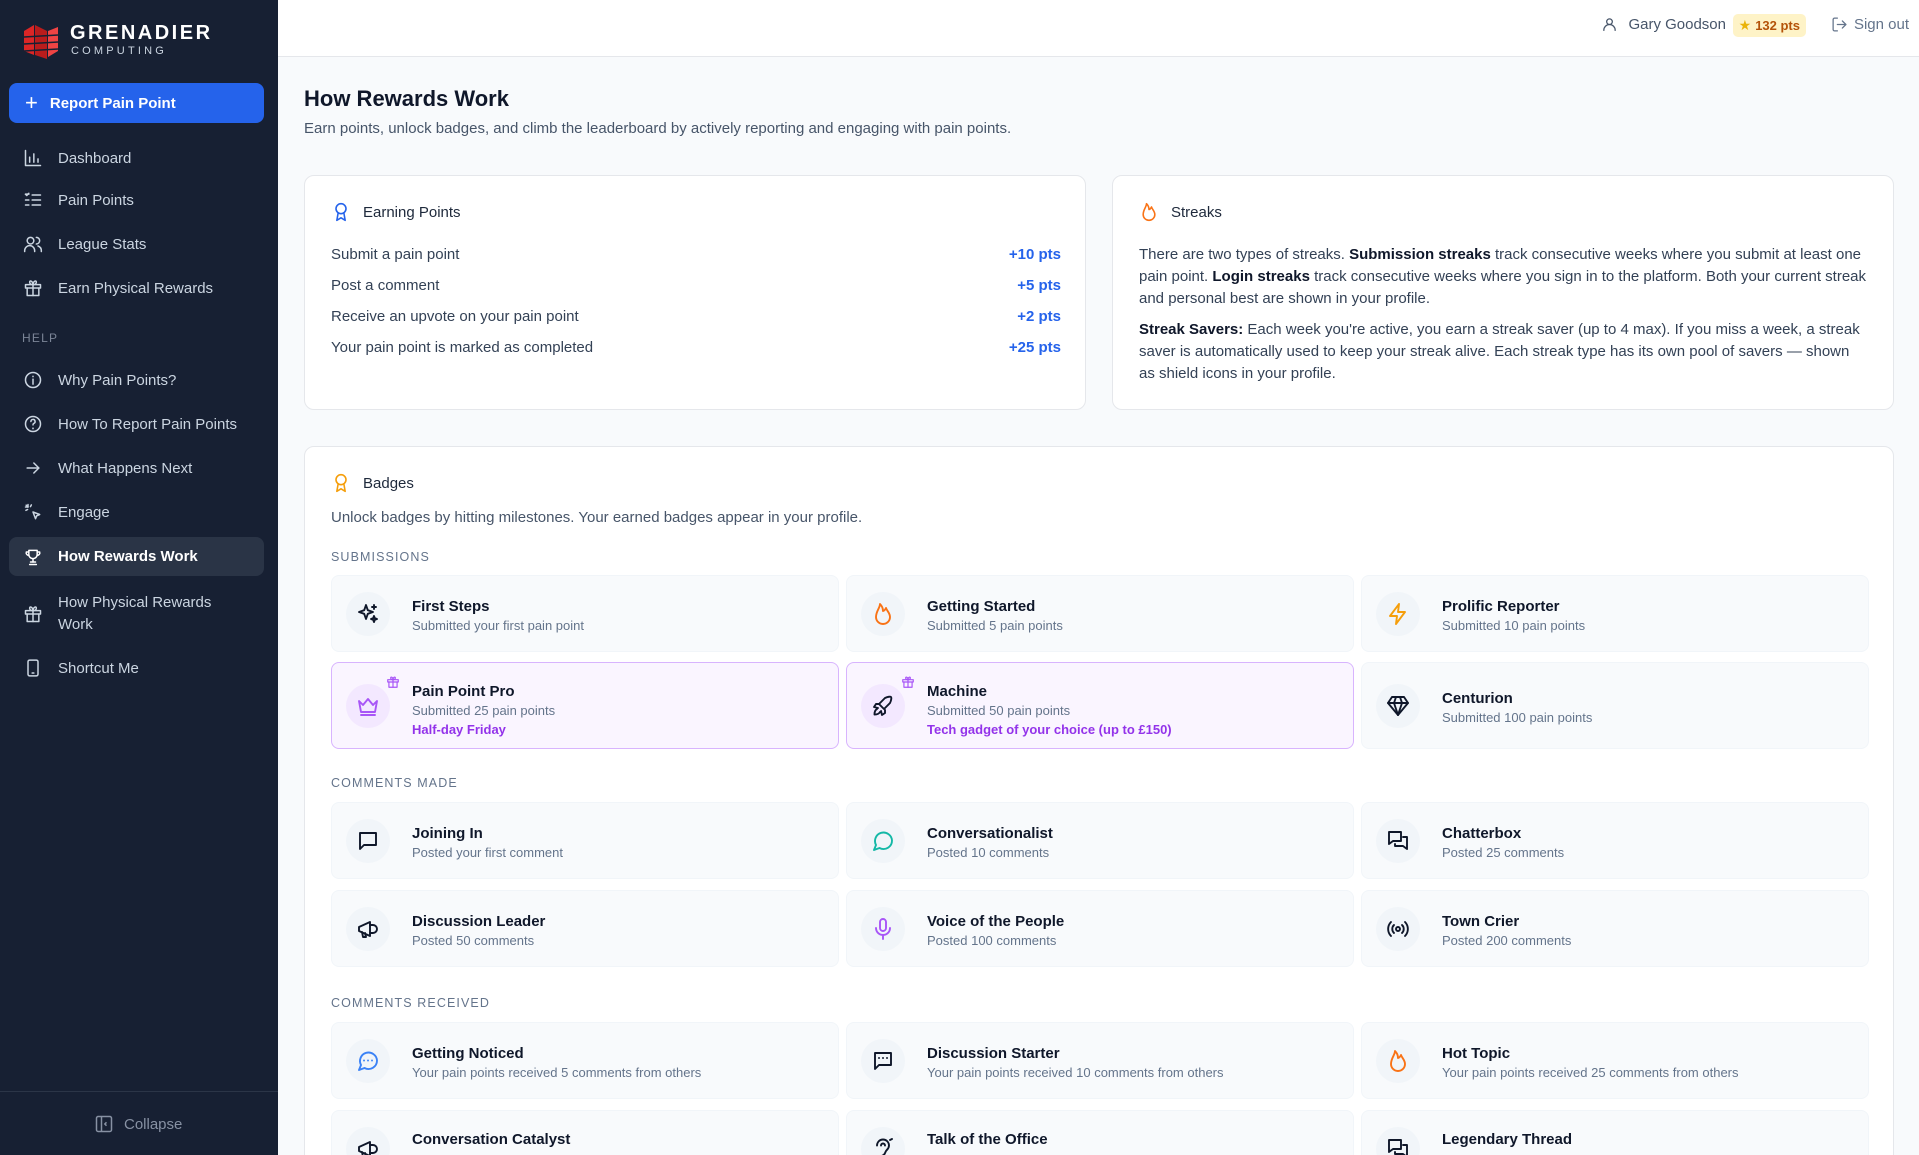 This screenshot has width=1919, height=1155. What do you see at coordinates (341, 212) in the screenshot?
I see `award-icon` at bounding box center [341, 212].